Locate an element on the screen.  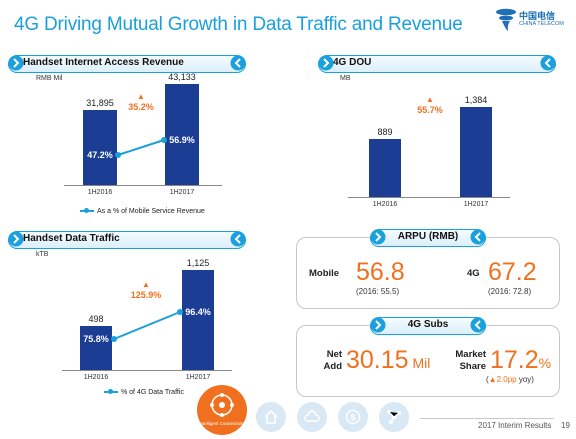
traffic-category-label: 1H2016 is located at coordinates (96, 377).